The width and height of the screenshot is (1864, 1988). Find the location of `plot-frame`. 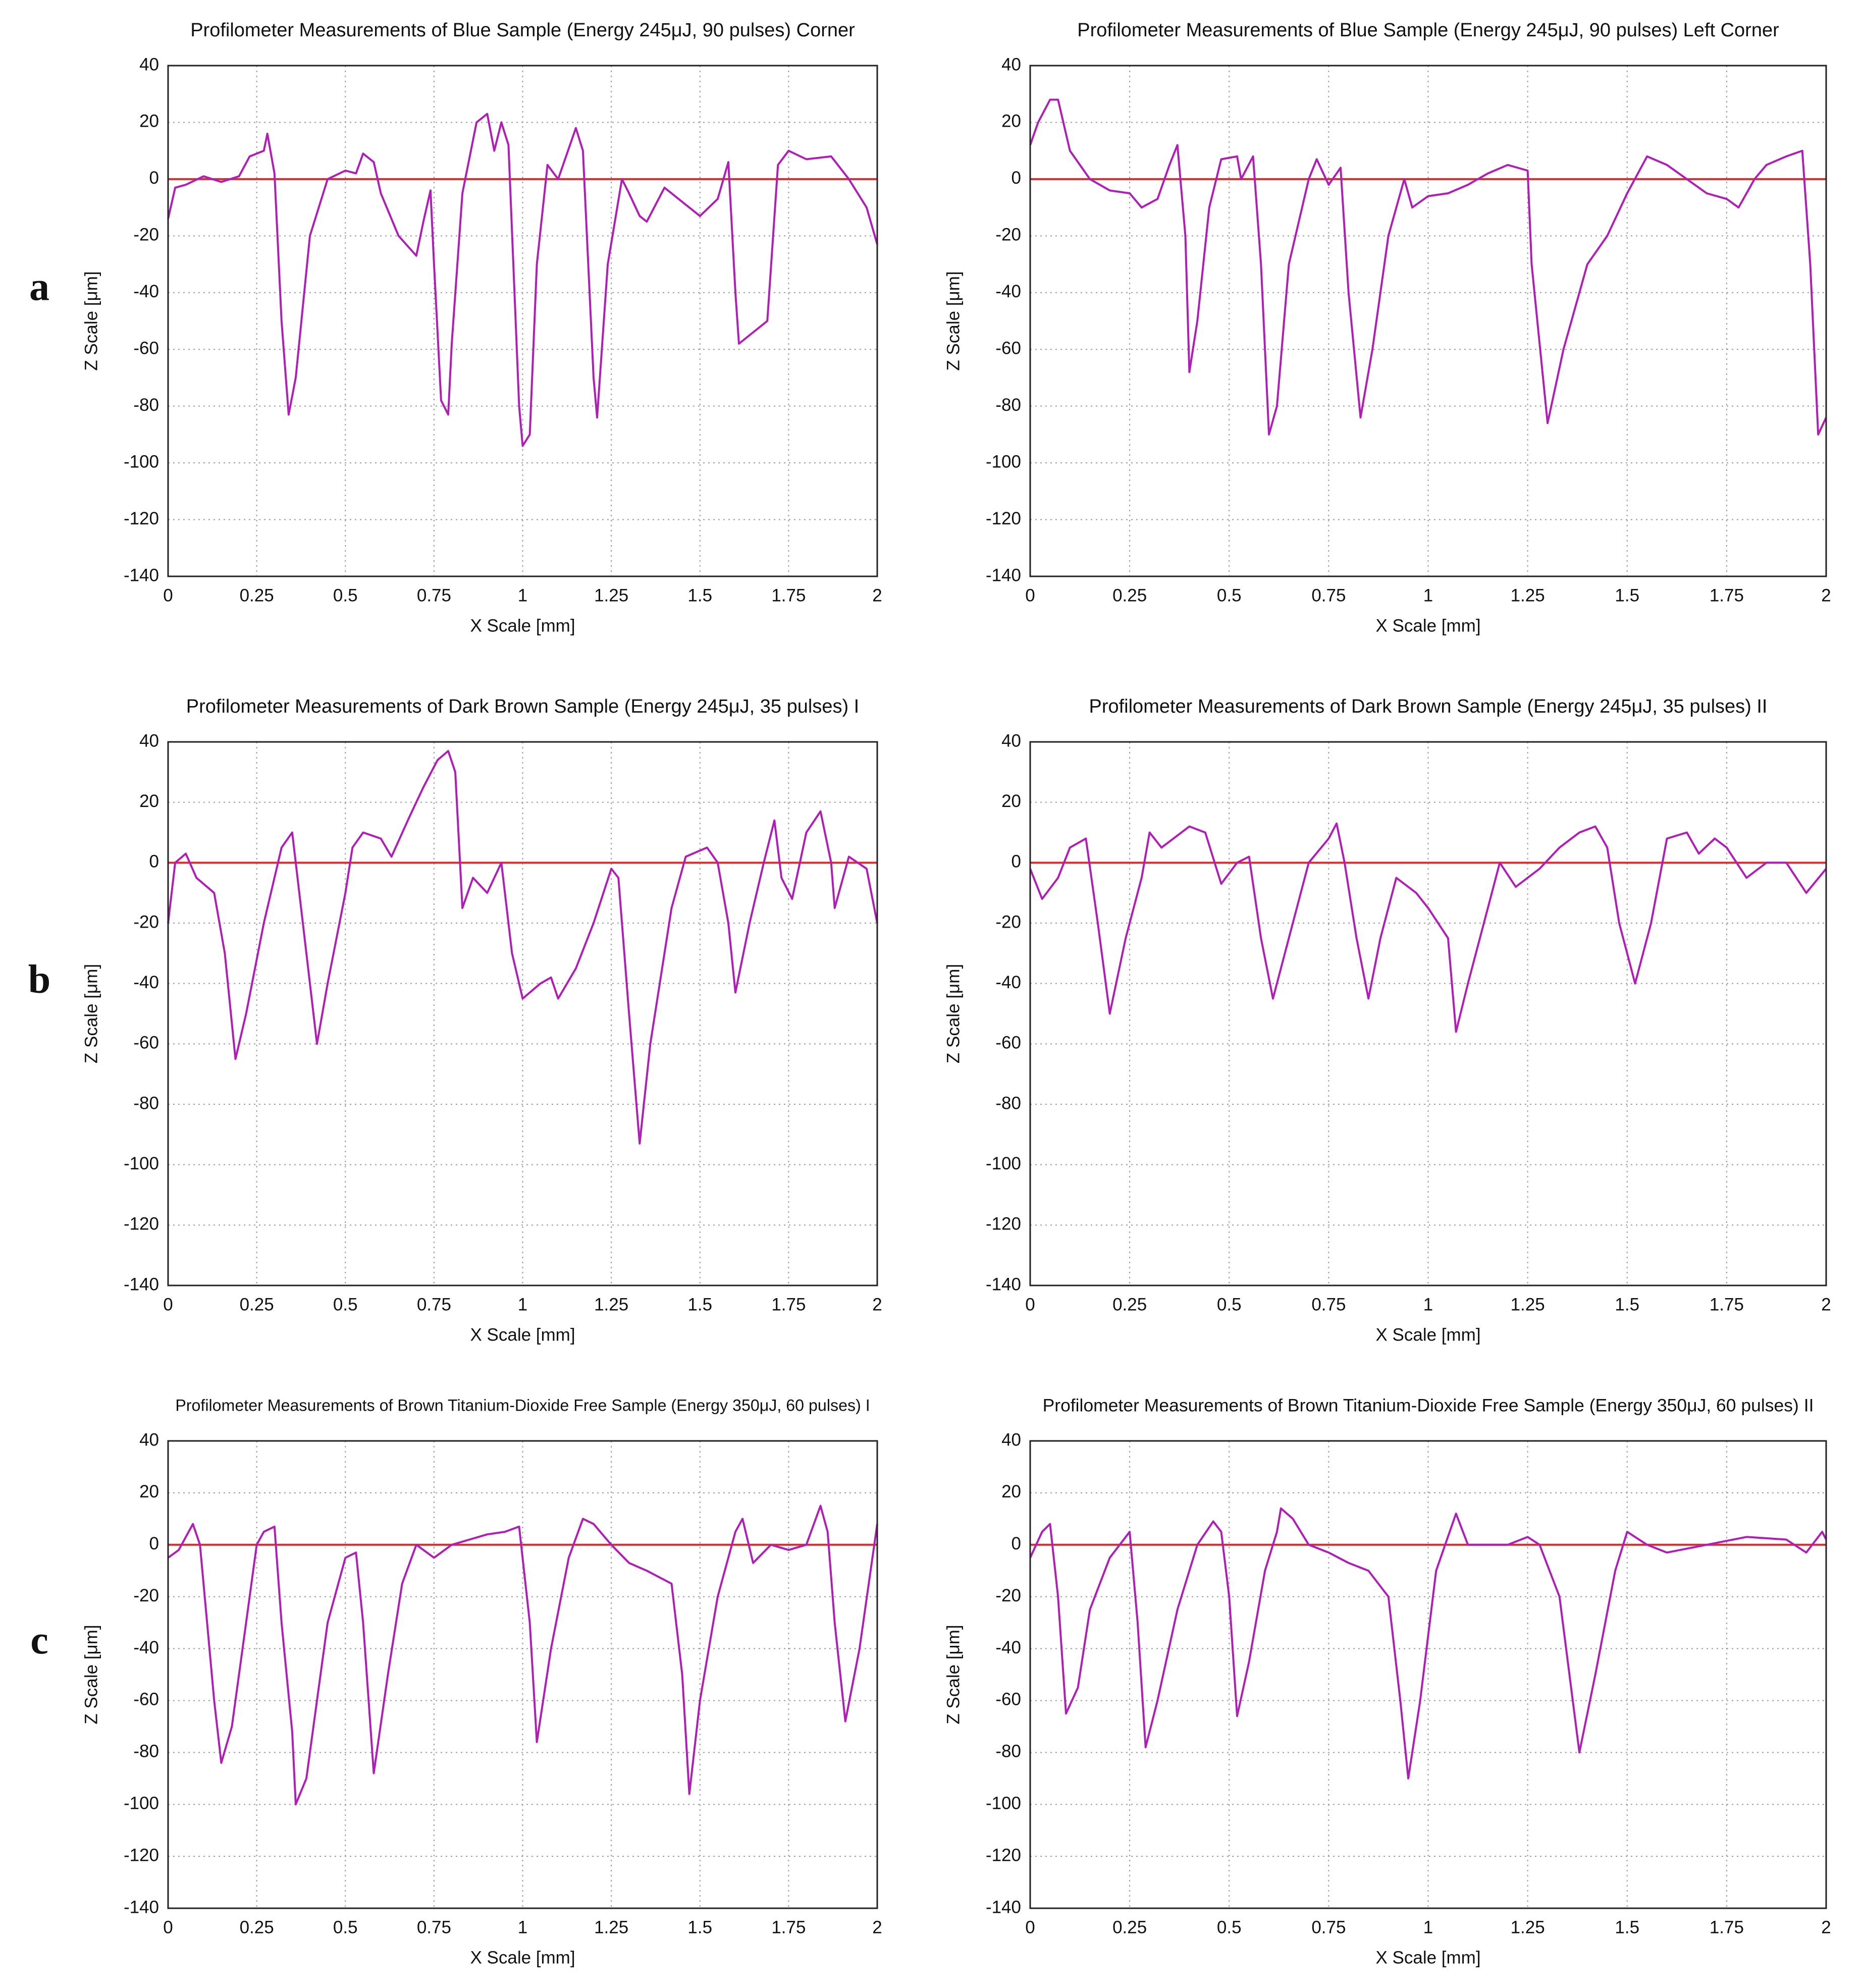

plot-frame is located at coordinates (522, 321).